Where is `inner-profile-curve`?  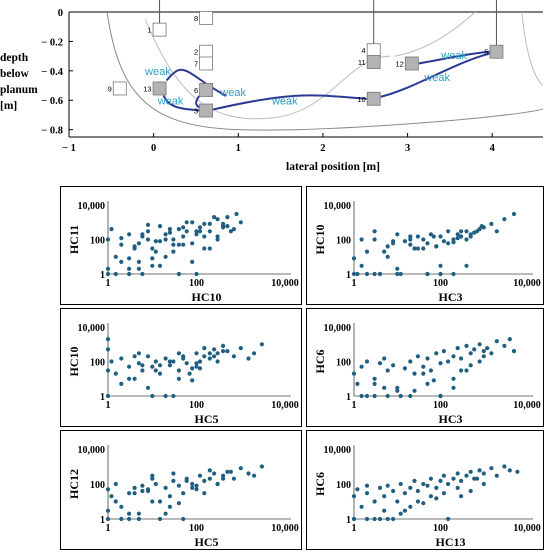 inner-profile-curve is located at coordinates (267, 69).